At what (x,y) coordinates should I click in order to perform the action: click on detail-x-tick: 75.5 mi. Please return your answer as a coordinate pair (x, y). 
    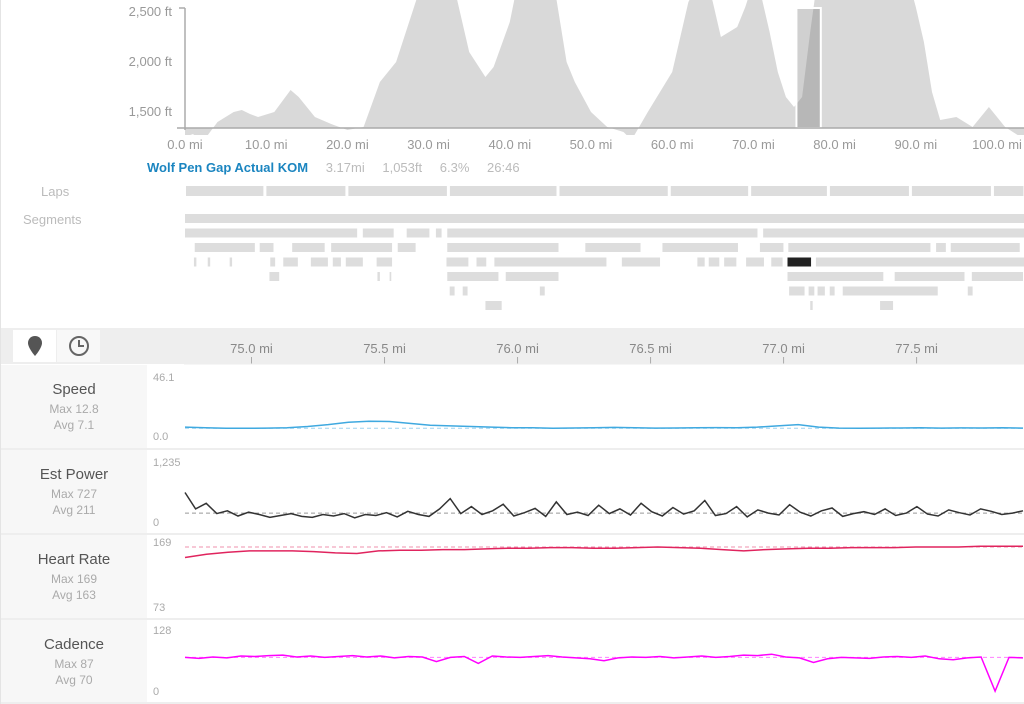
    Looking at the image, I should click on (384, 348).